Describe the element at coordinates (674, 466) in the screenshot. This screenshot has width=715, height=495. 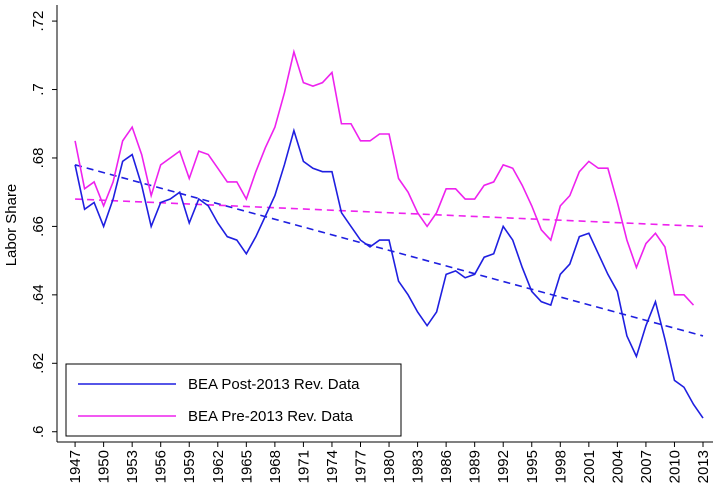
I see `x-tick-label: 2010` at that location.